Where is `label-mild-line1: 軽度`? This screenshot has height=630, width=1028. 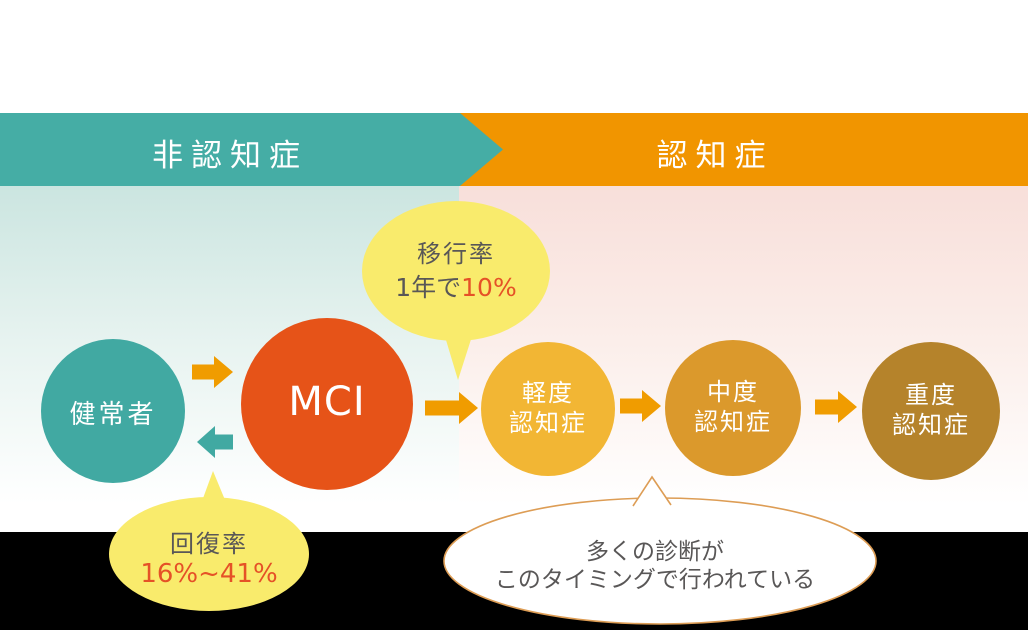 label-mild-line1: 軽度 is located at coordinates (548, 393).